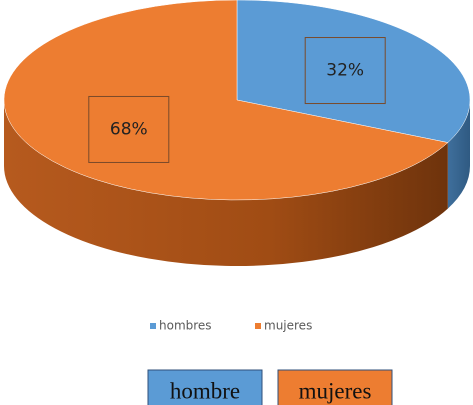  What do you see at coordinates (458, 154) in the screenshot?
I see `pie-side` at bounding box center [458, 154].